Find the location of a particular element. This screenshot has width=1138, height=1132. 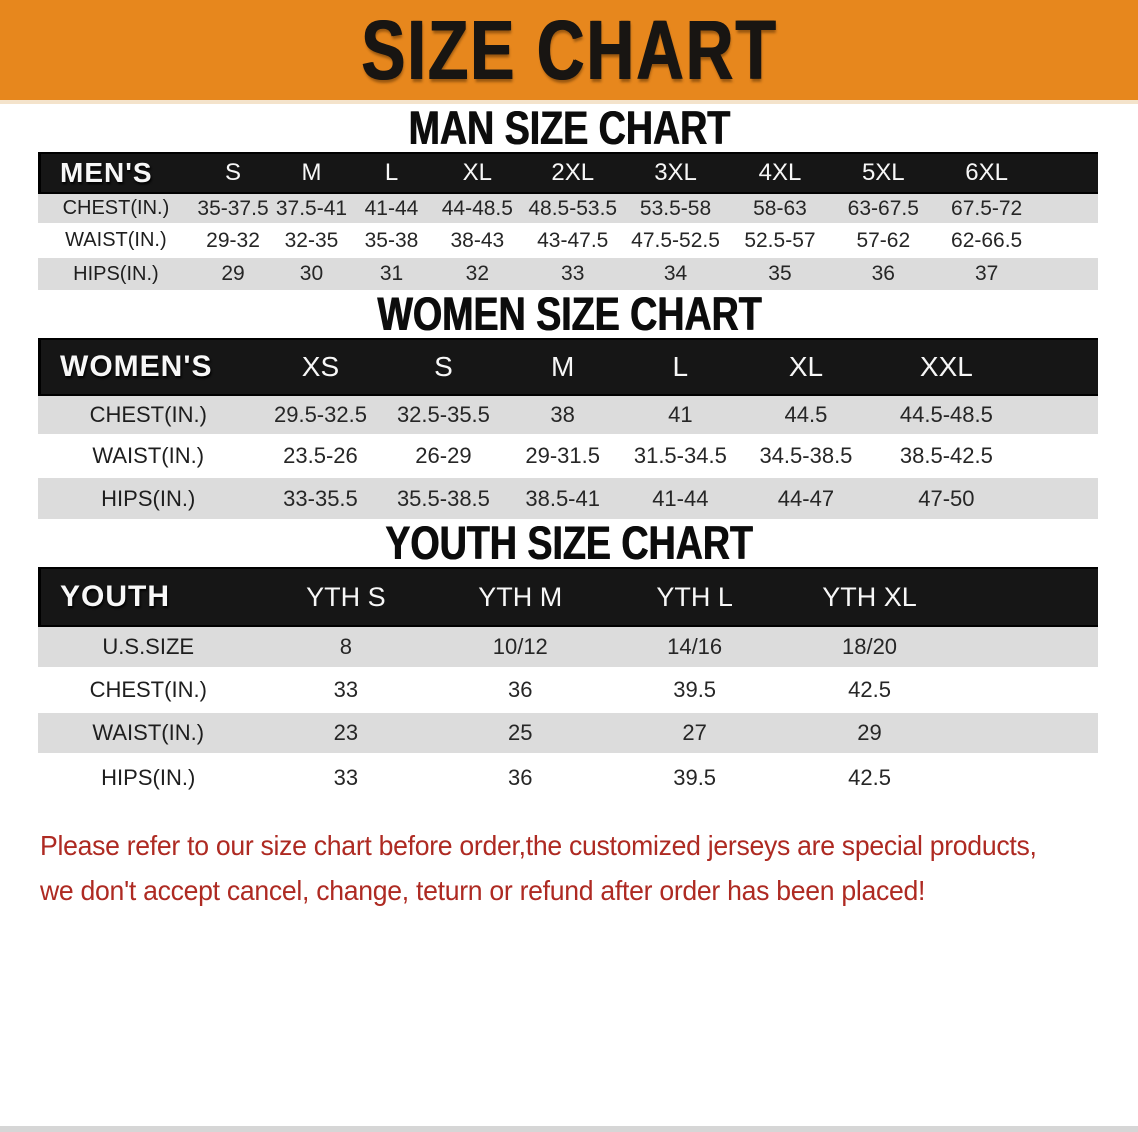

women-hips-value-l: 41-44 is located at coordinates (680, 498).